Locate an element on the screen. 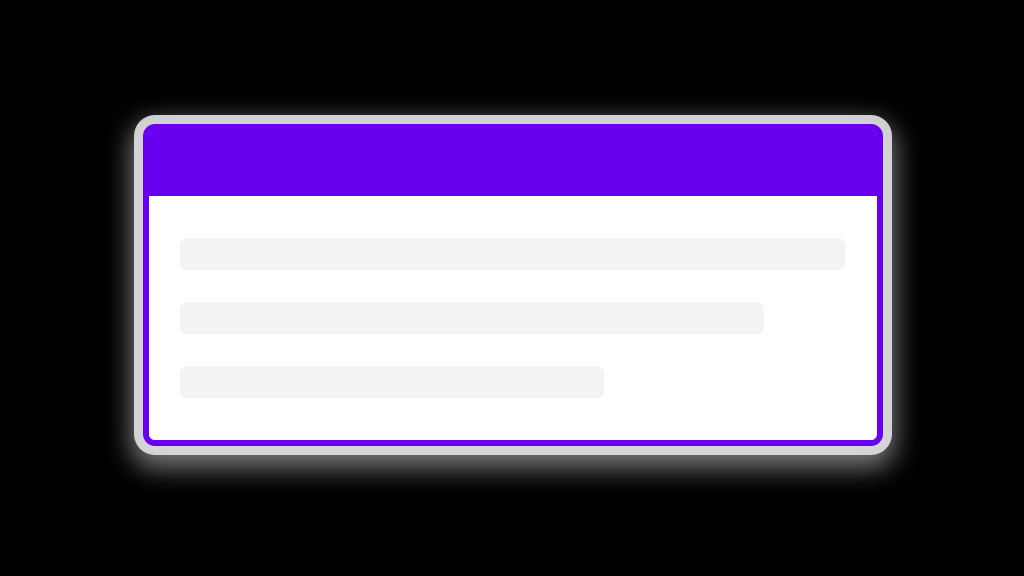 The height and width of the screenshot is (576, 1024). card-header is located at coordinates (513, 163).